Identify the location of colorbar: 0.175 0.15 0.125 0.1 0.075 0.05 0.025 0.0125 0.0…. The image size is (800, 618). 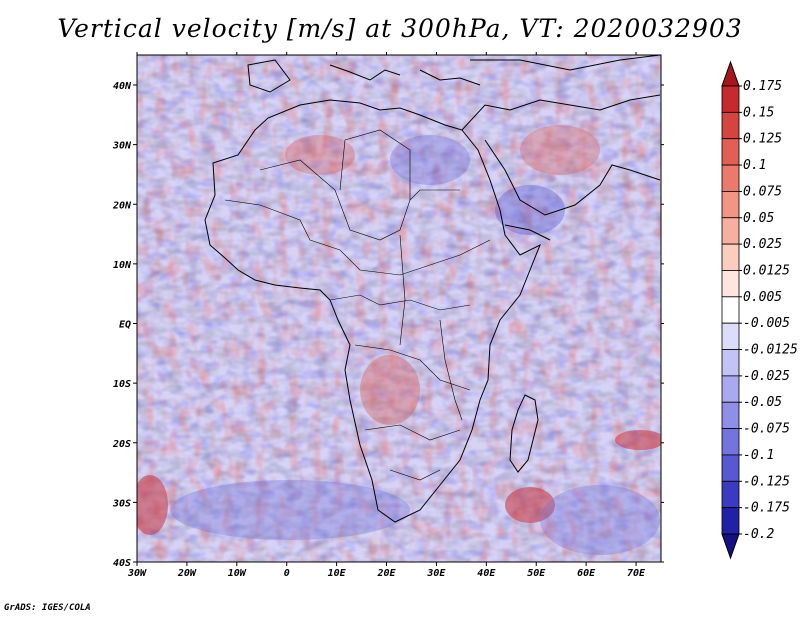
(759, 310).